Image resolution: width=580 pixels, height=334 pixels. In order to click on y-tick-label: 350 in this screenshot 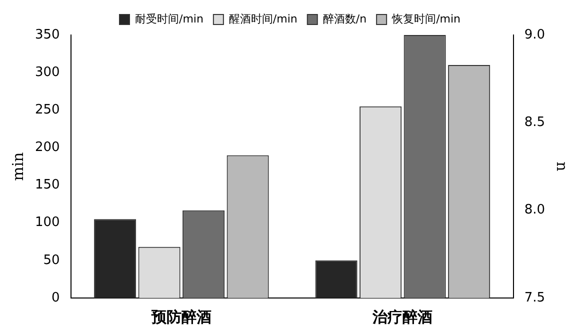, I will do `click(47, 34)`.